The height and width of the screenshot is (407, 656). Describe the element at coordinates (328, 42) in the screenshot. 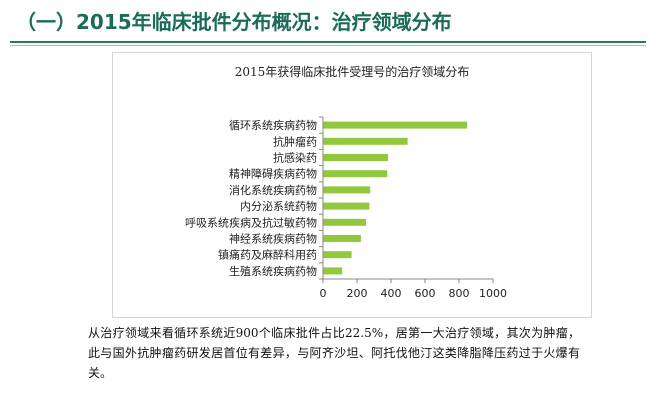

I see `title-divider` at that location.